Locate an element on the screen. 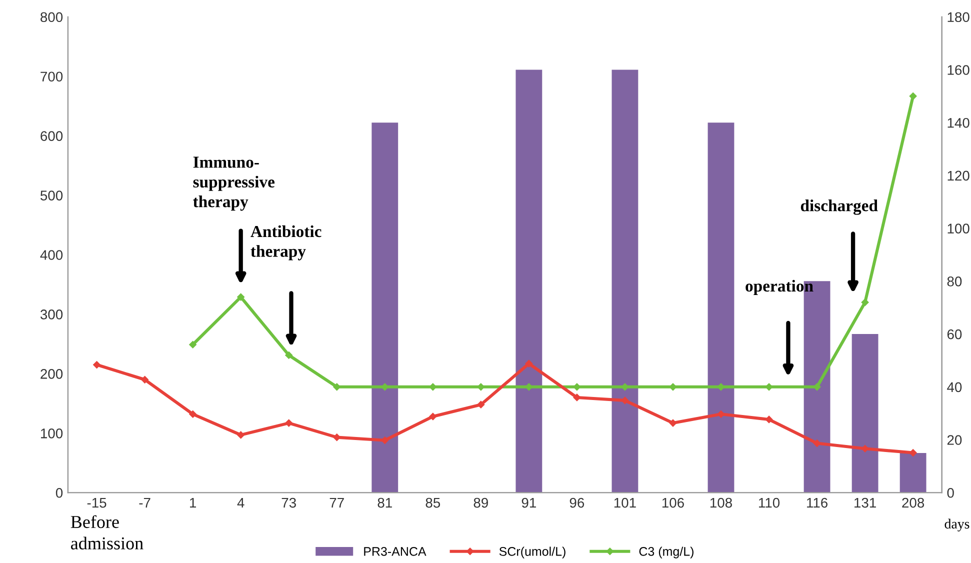 The height and width of the screenshot is (563, 971). legend-label: PR3-ANCA is located at coordinates (395, 551).